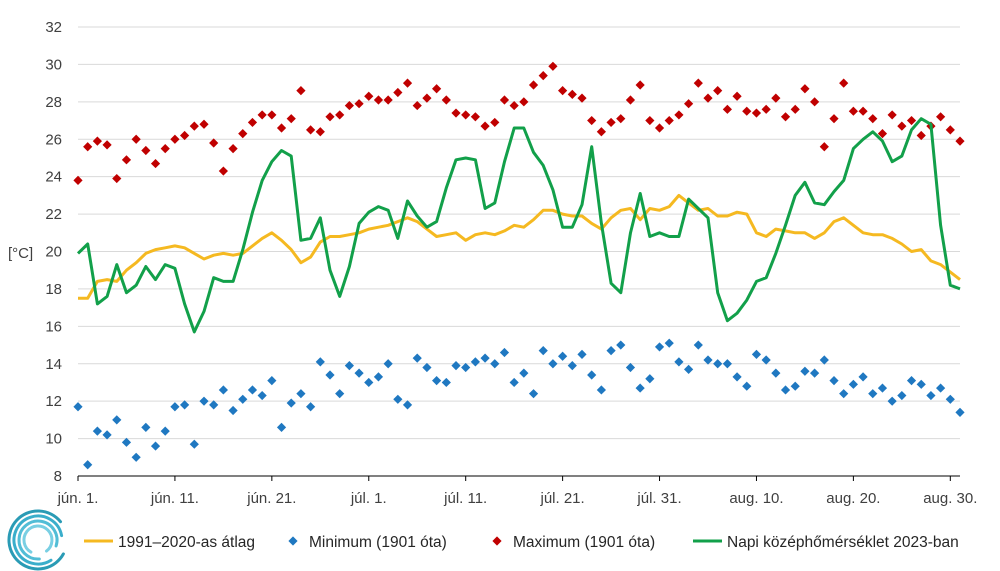  What do you see at coordinates (58, 476) in the screenshot?
I see `y-tick-label: 8` at bounding box center [58, 476].